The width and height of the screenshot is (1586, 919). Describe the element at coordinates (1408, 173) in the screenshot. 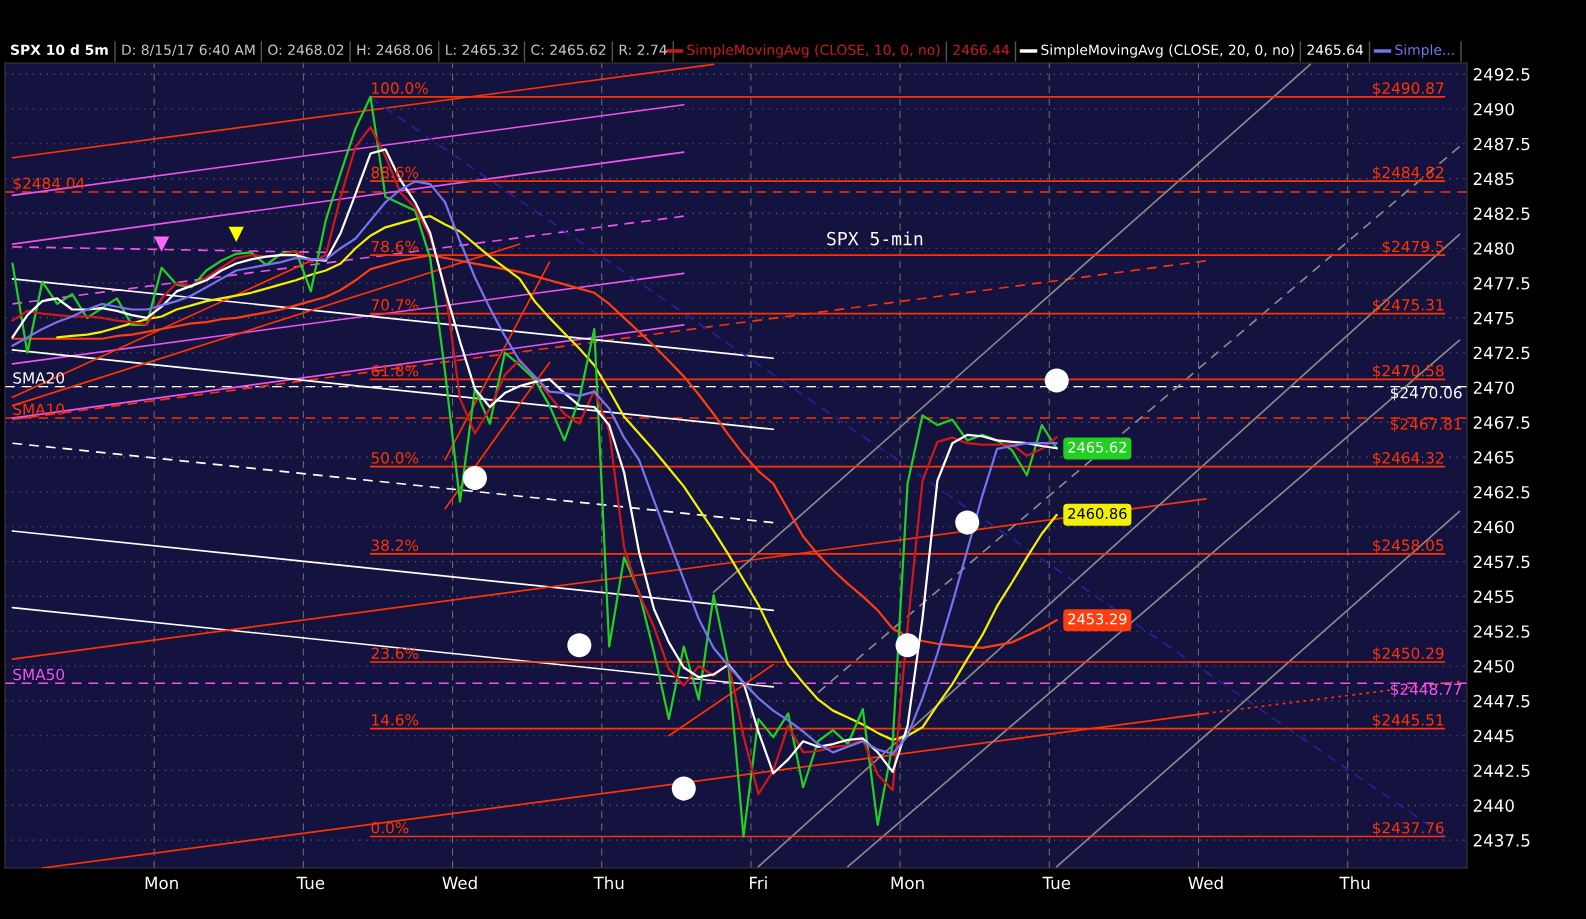

I see `data-label: $2484.82` at that location.